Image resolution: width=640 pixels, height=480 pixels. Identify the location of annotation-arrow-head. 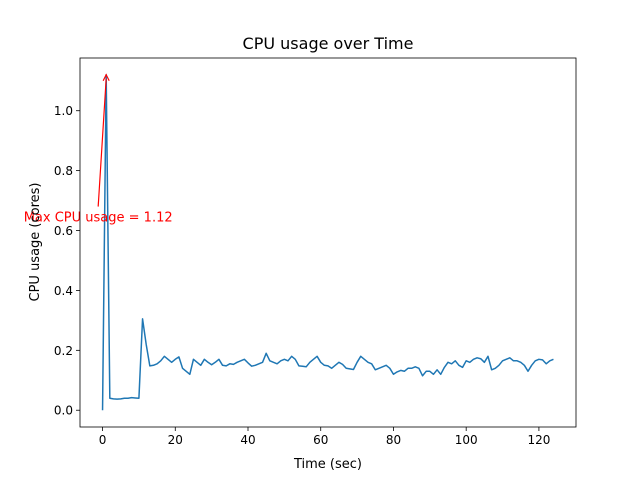
(106, 77).